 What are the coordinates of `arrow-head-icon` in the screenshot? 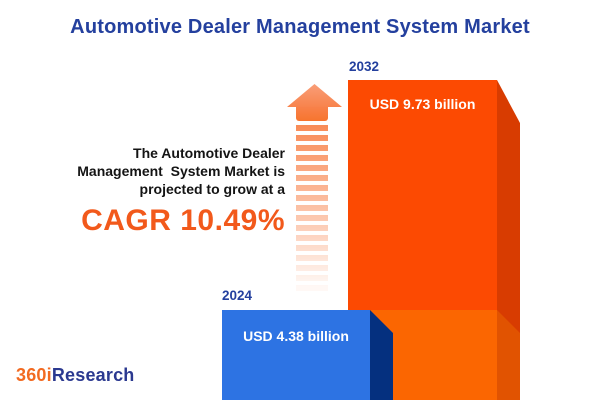 It's located at (314, 95).